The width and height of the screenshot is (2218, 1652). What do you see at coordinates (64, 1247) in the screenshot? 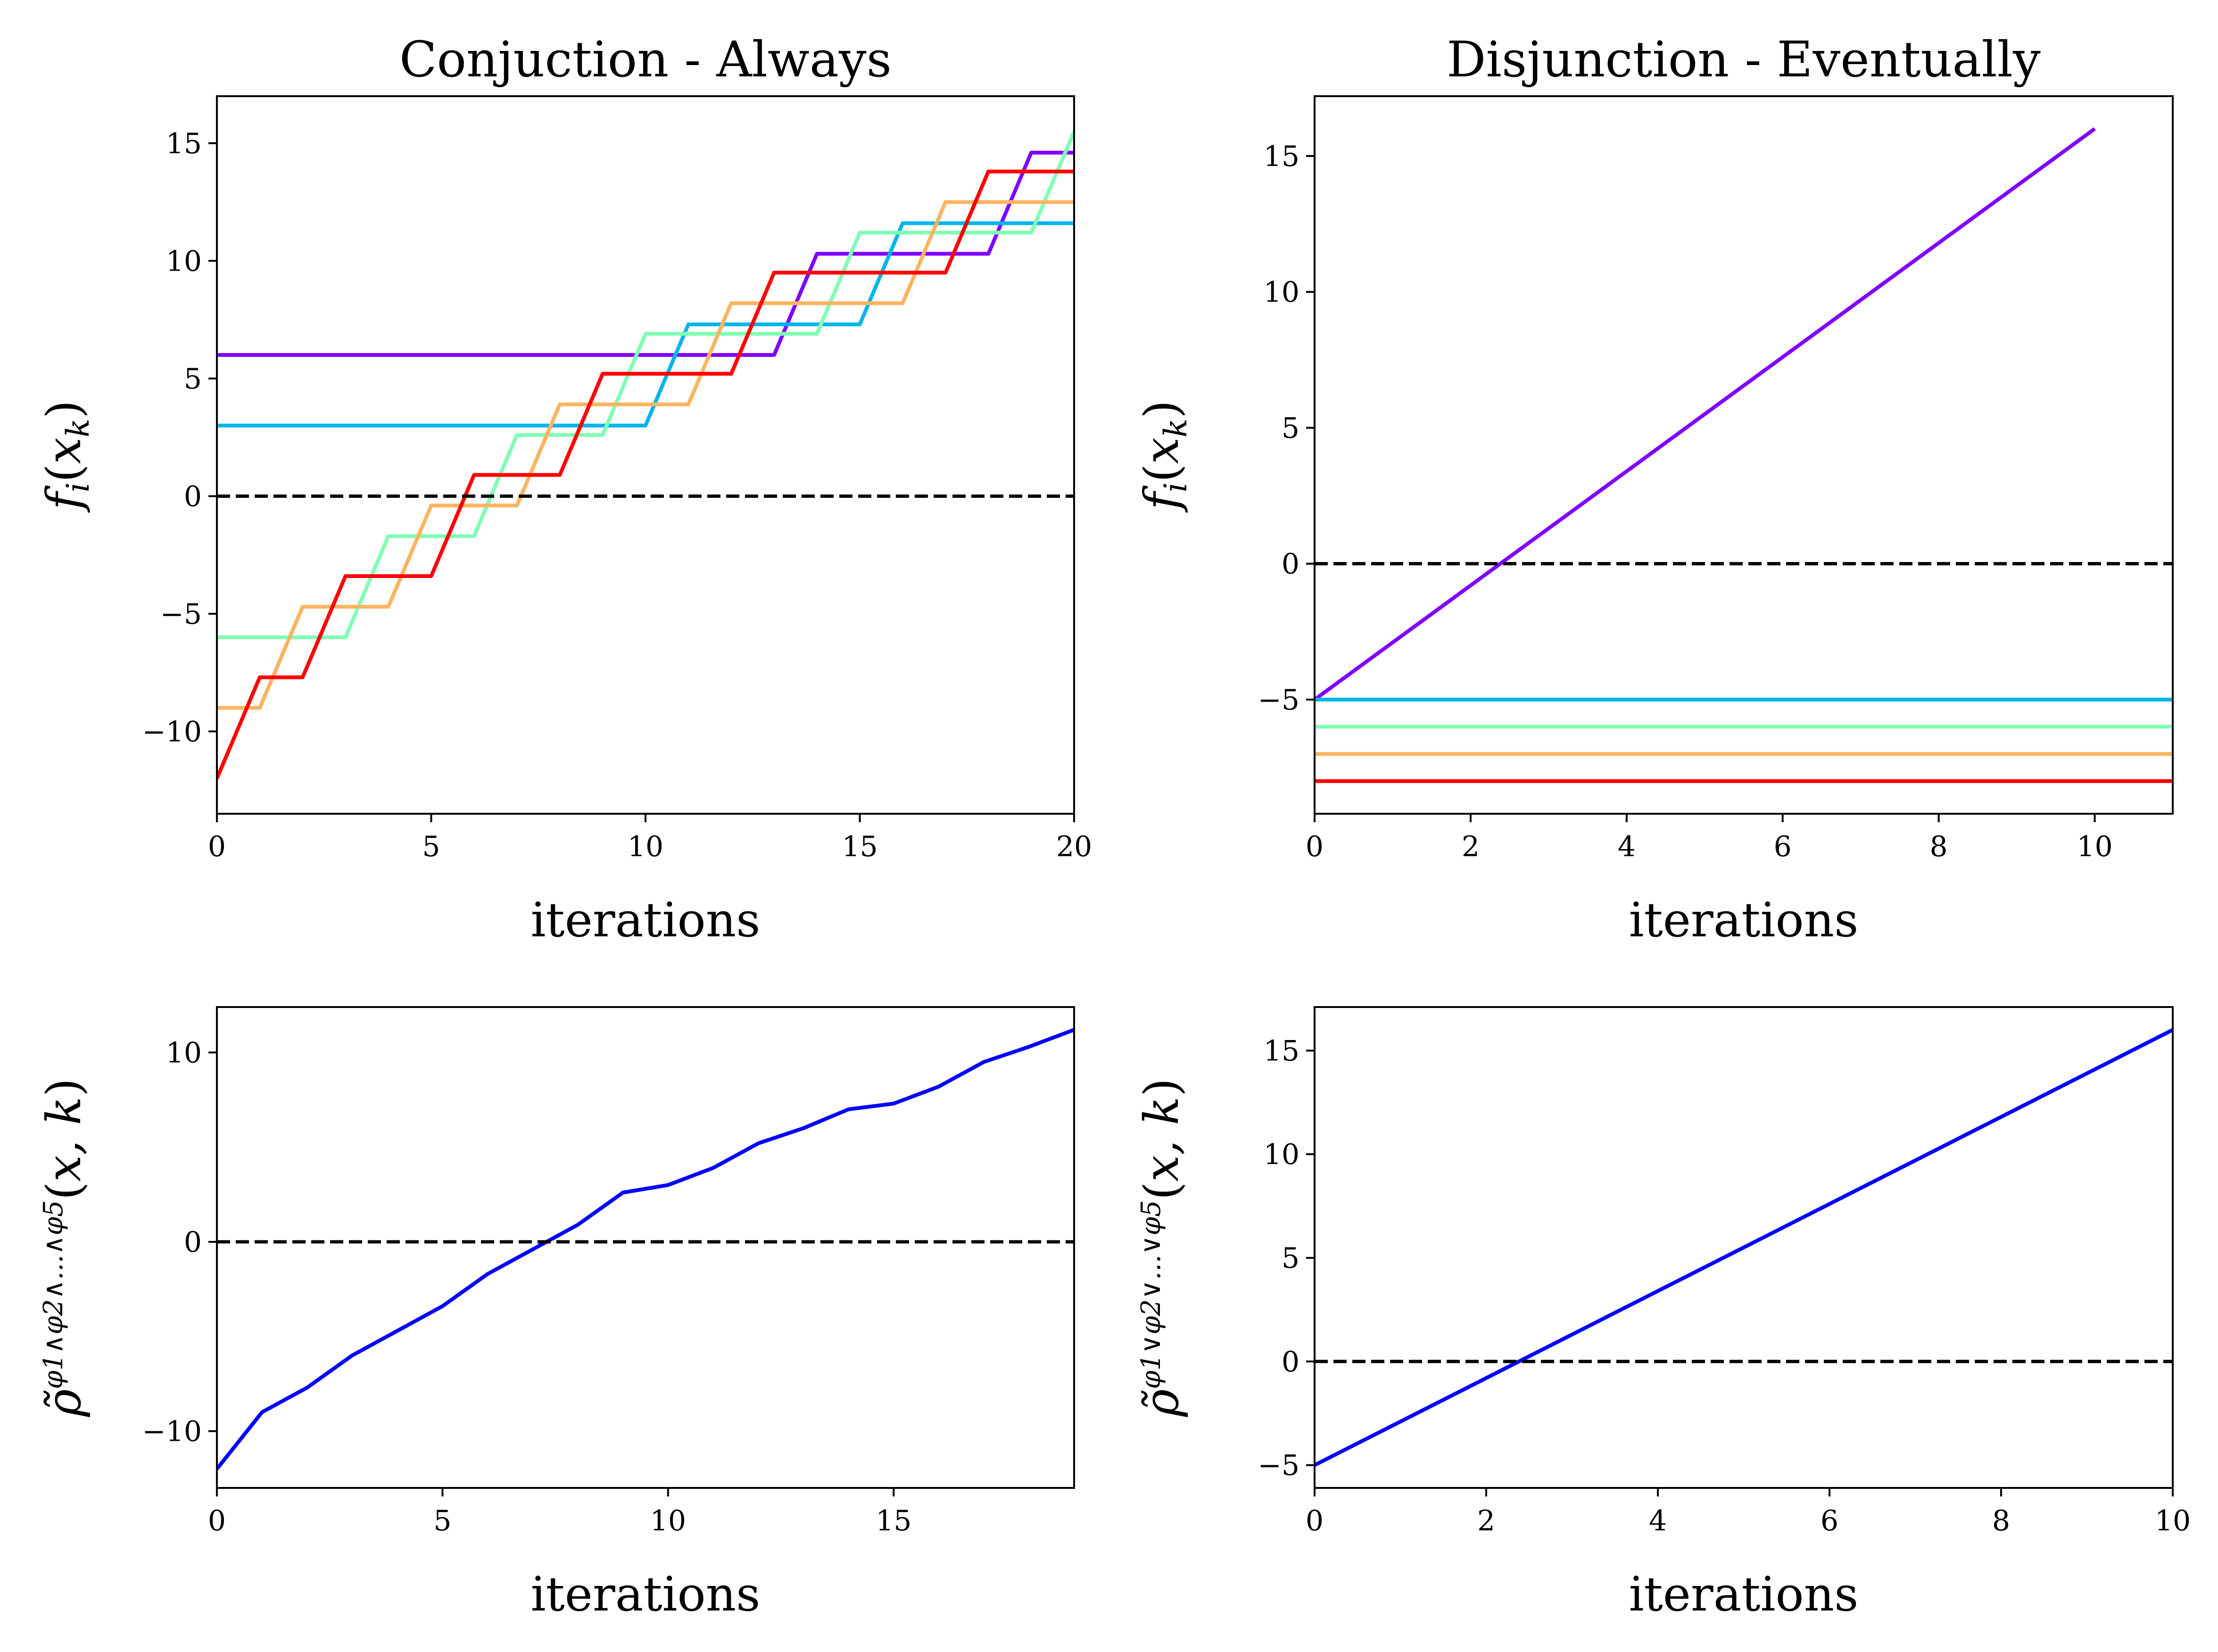
I see `y-axis-label: ρ̃φ1∧φ2∧...∧φ5(x, k)` at bounding box center [64, 1247].